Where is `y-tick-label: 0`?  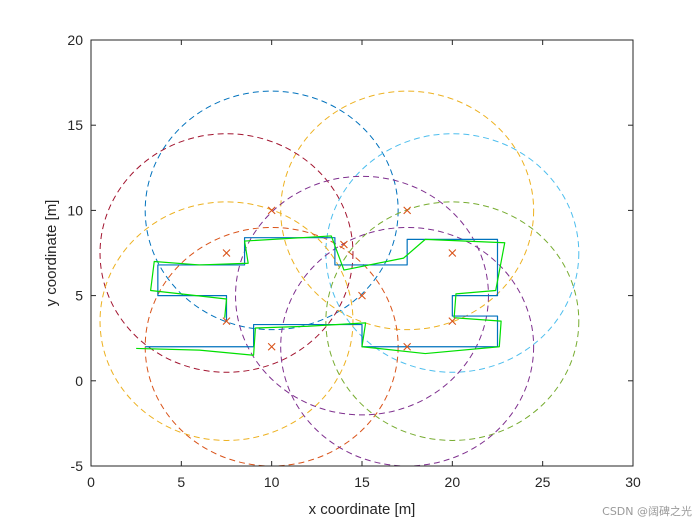 y-tick-label: 0 is located at coordinates (79, 381).